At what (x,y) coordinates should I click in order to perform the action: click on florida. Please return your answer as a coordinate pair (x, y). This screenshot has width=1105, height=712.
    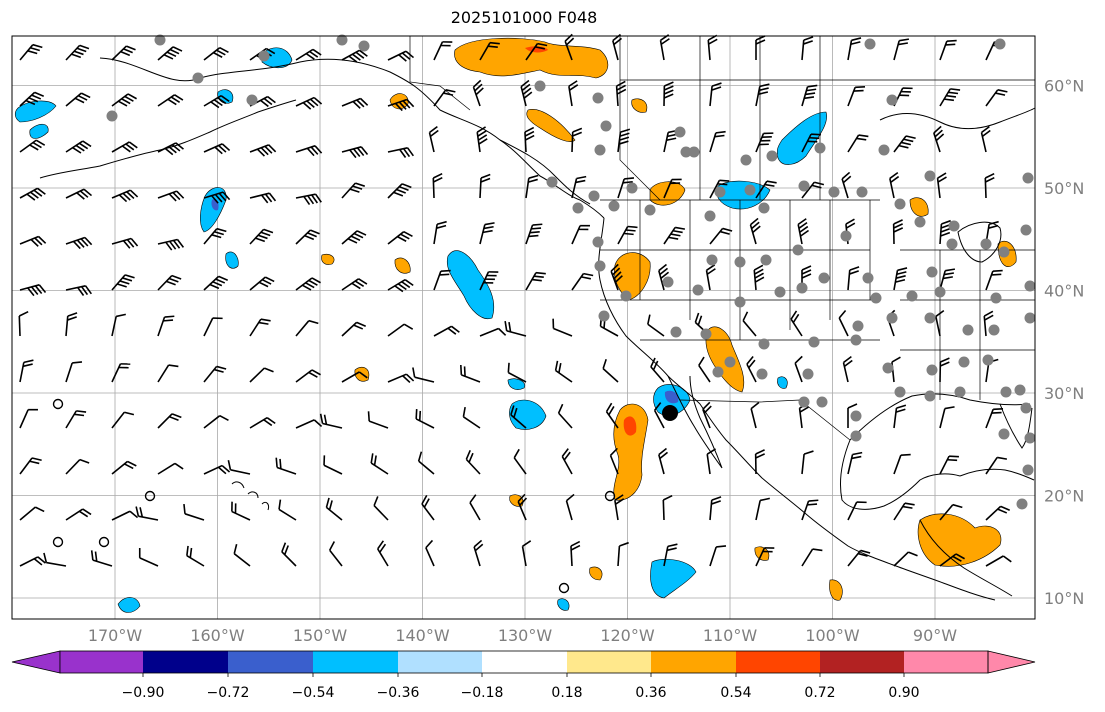
    Looking at the image, I should click on (1016, 426).